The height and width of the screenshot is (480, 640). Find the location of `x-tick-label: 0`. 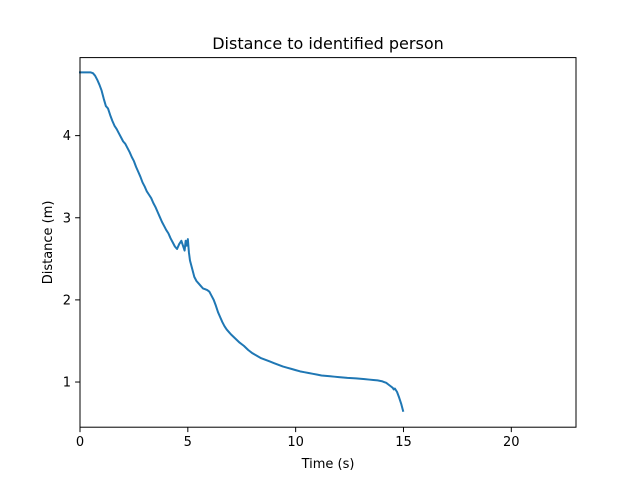

x-tick-label: 0 is located at coordinates (80, 442).